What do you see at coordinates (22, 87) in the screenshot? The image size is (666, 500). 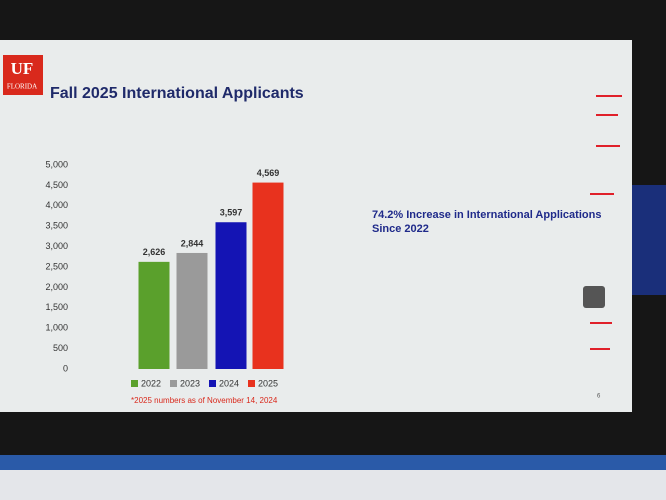 I see `logo-subtext: FLORIDA` at bounding box center [22, 87].